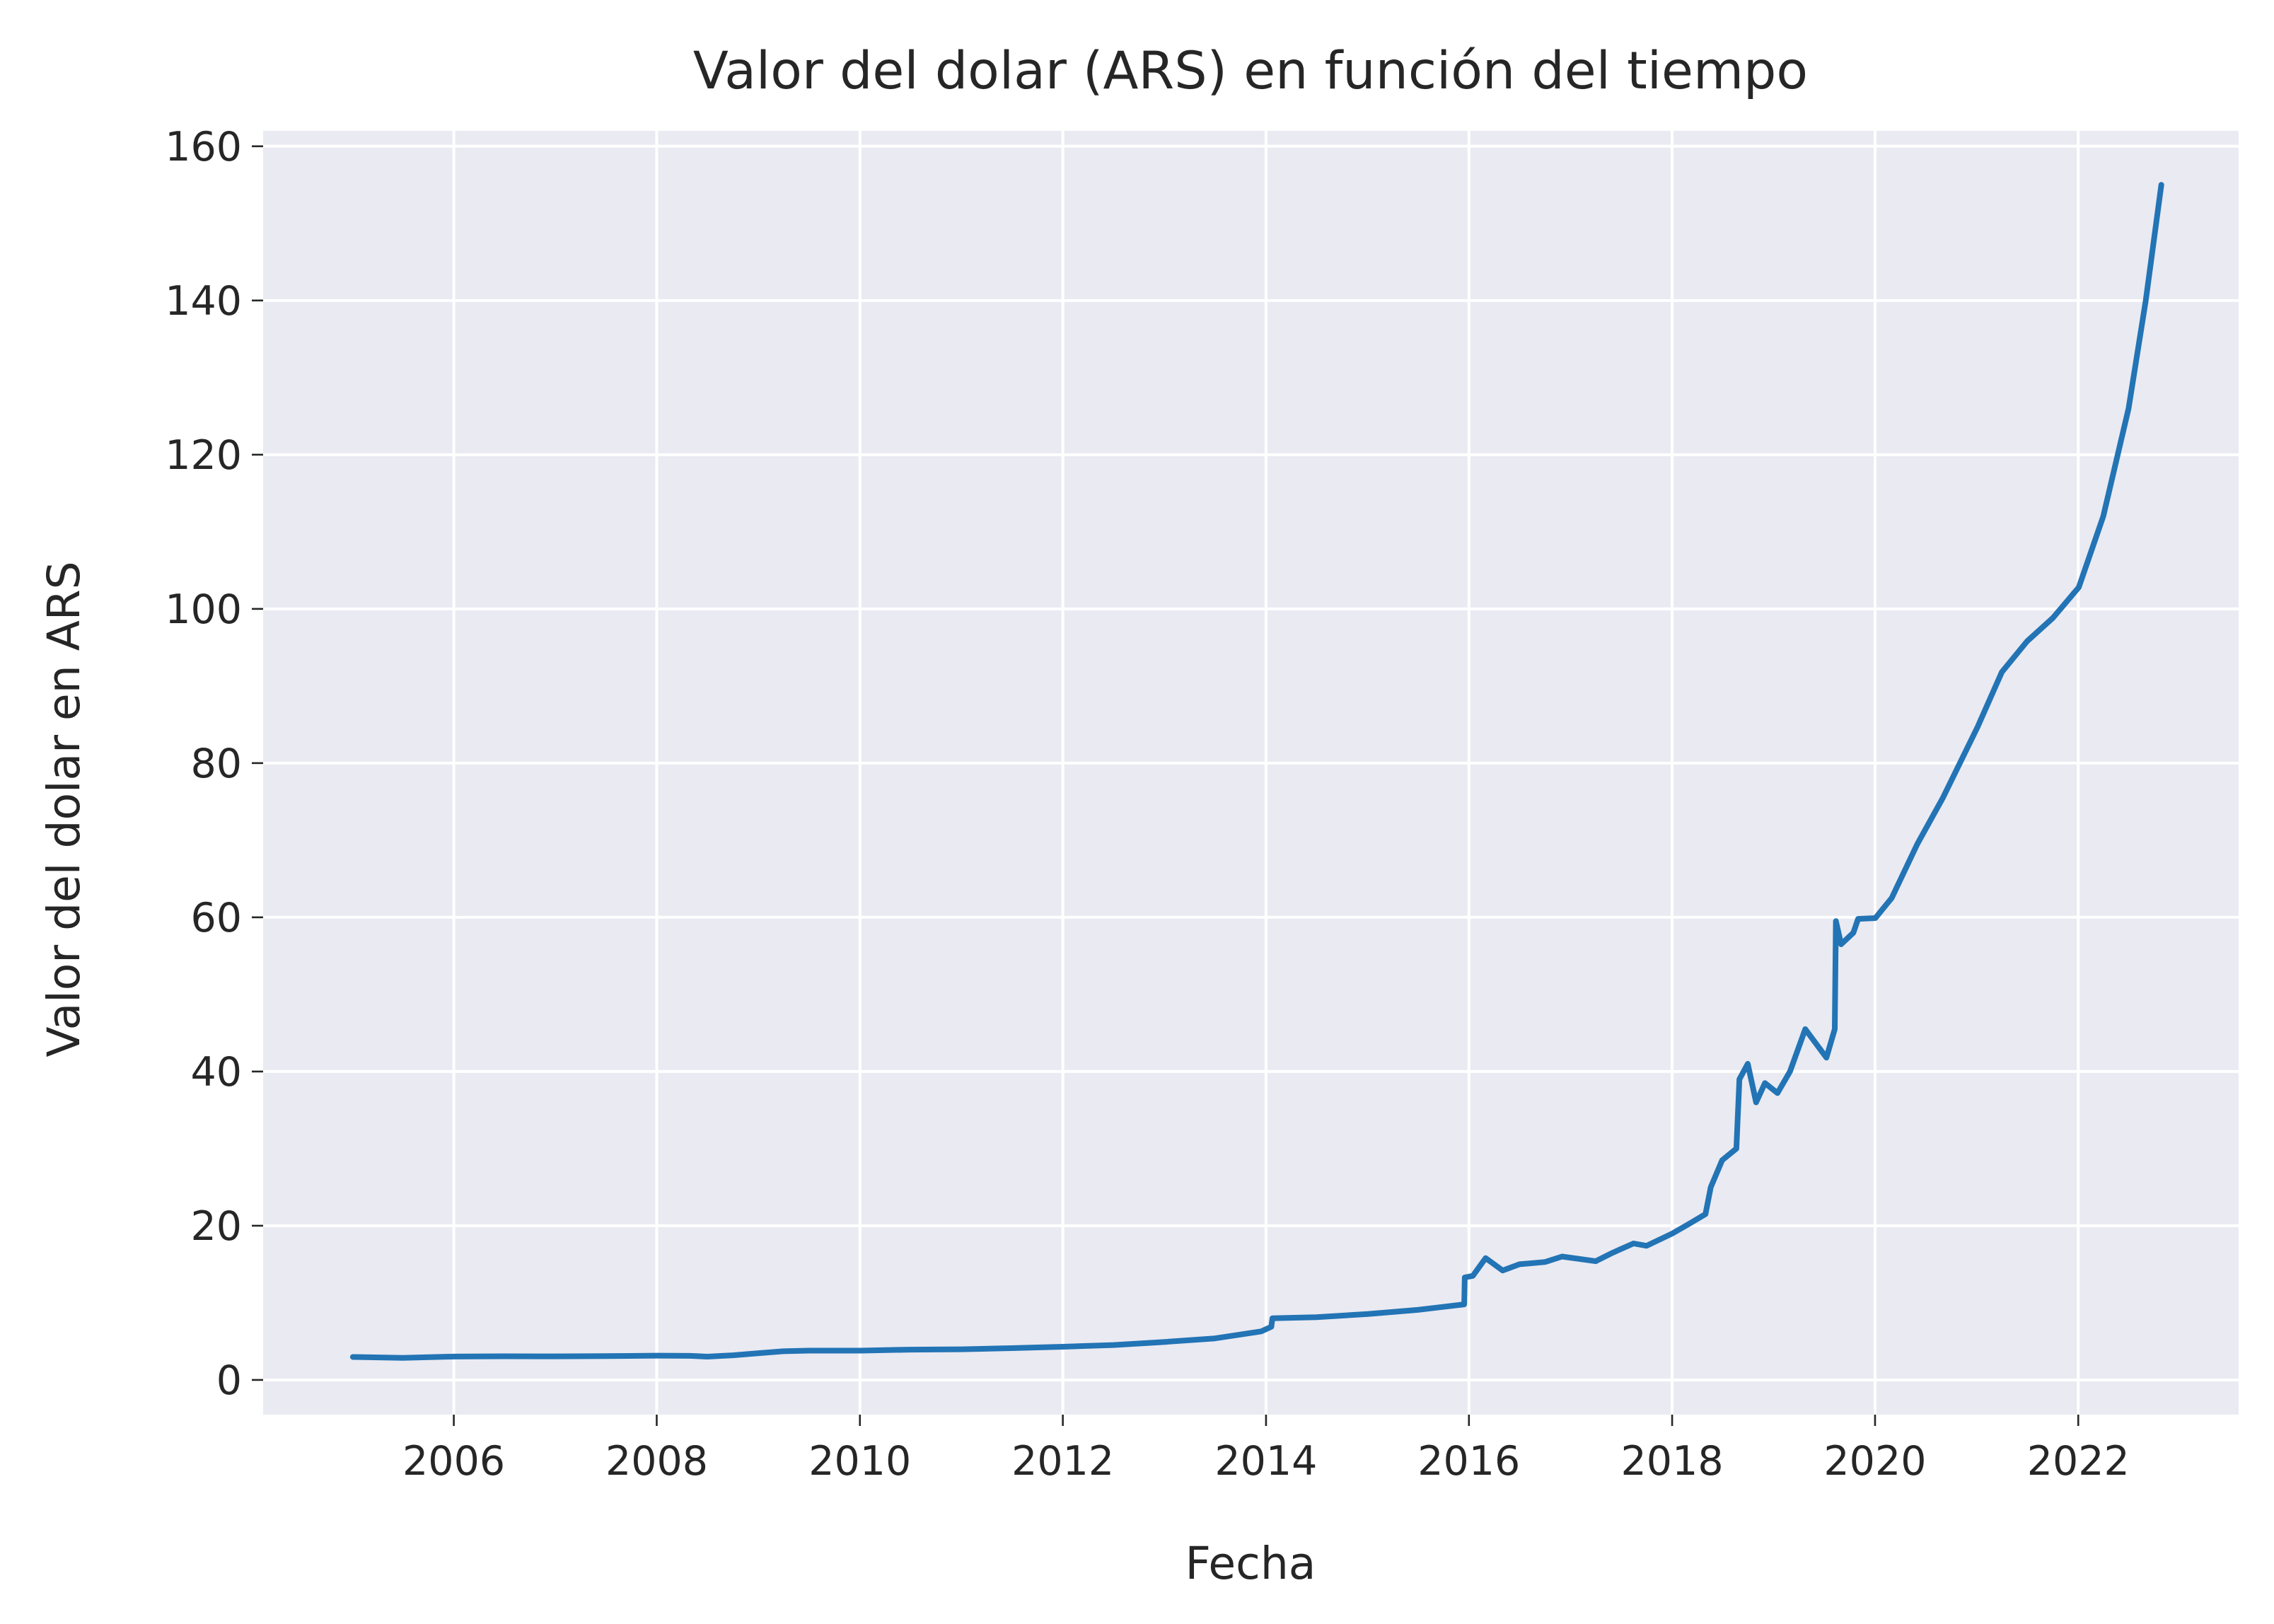 The height and width of the screenshot is (1624, 2274). What do you see at coordinates (216, 1226) in the screenshot?
I see `y-tick-label: 20` at bounding box center [216, 1226].